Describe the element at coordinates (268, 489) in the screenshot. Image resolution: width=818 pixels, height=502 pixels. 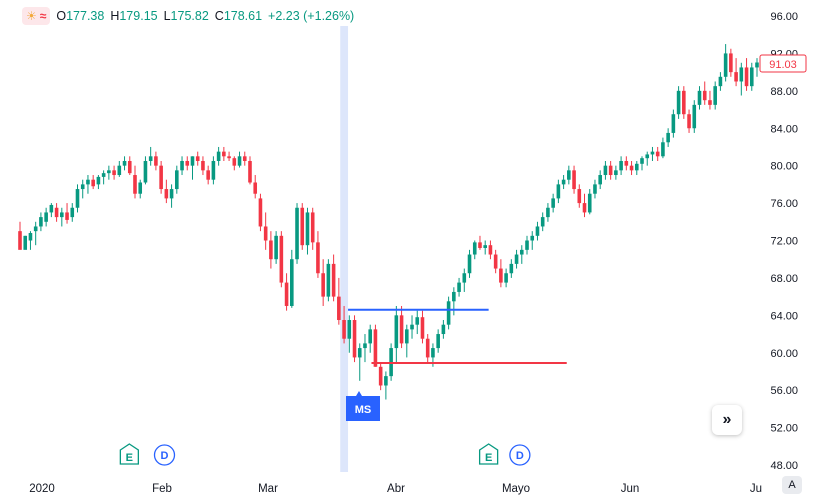
I see `x-tick-label: Mar` at that location.